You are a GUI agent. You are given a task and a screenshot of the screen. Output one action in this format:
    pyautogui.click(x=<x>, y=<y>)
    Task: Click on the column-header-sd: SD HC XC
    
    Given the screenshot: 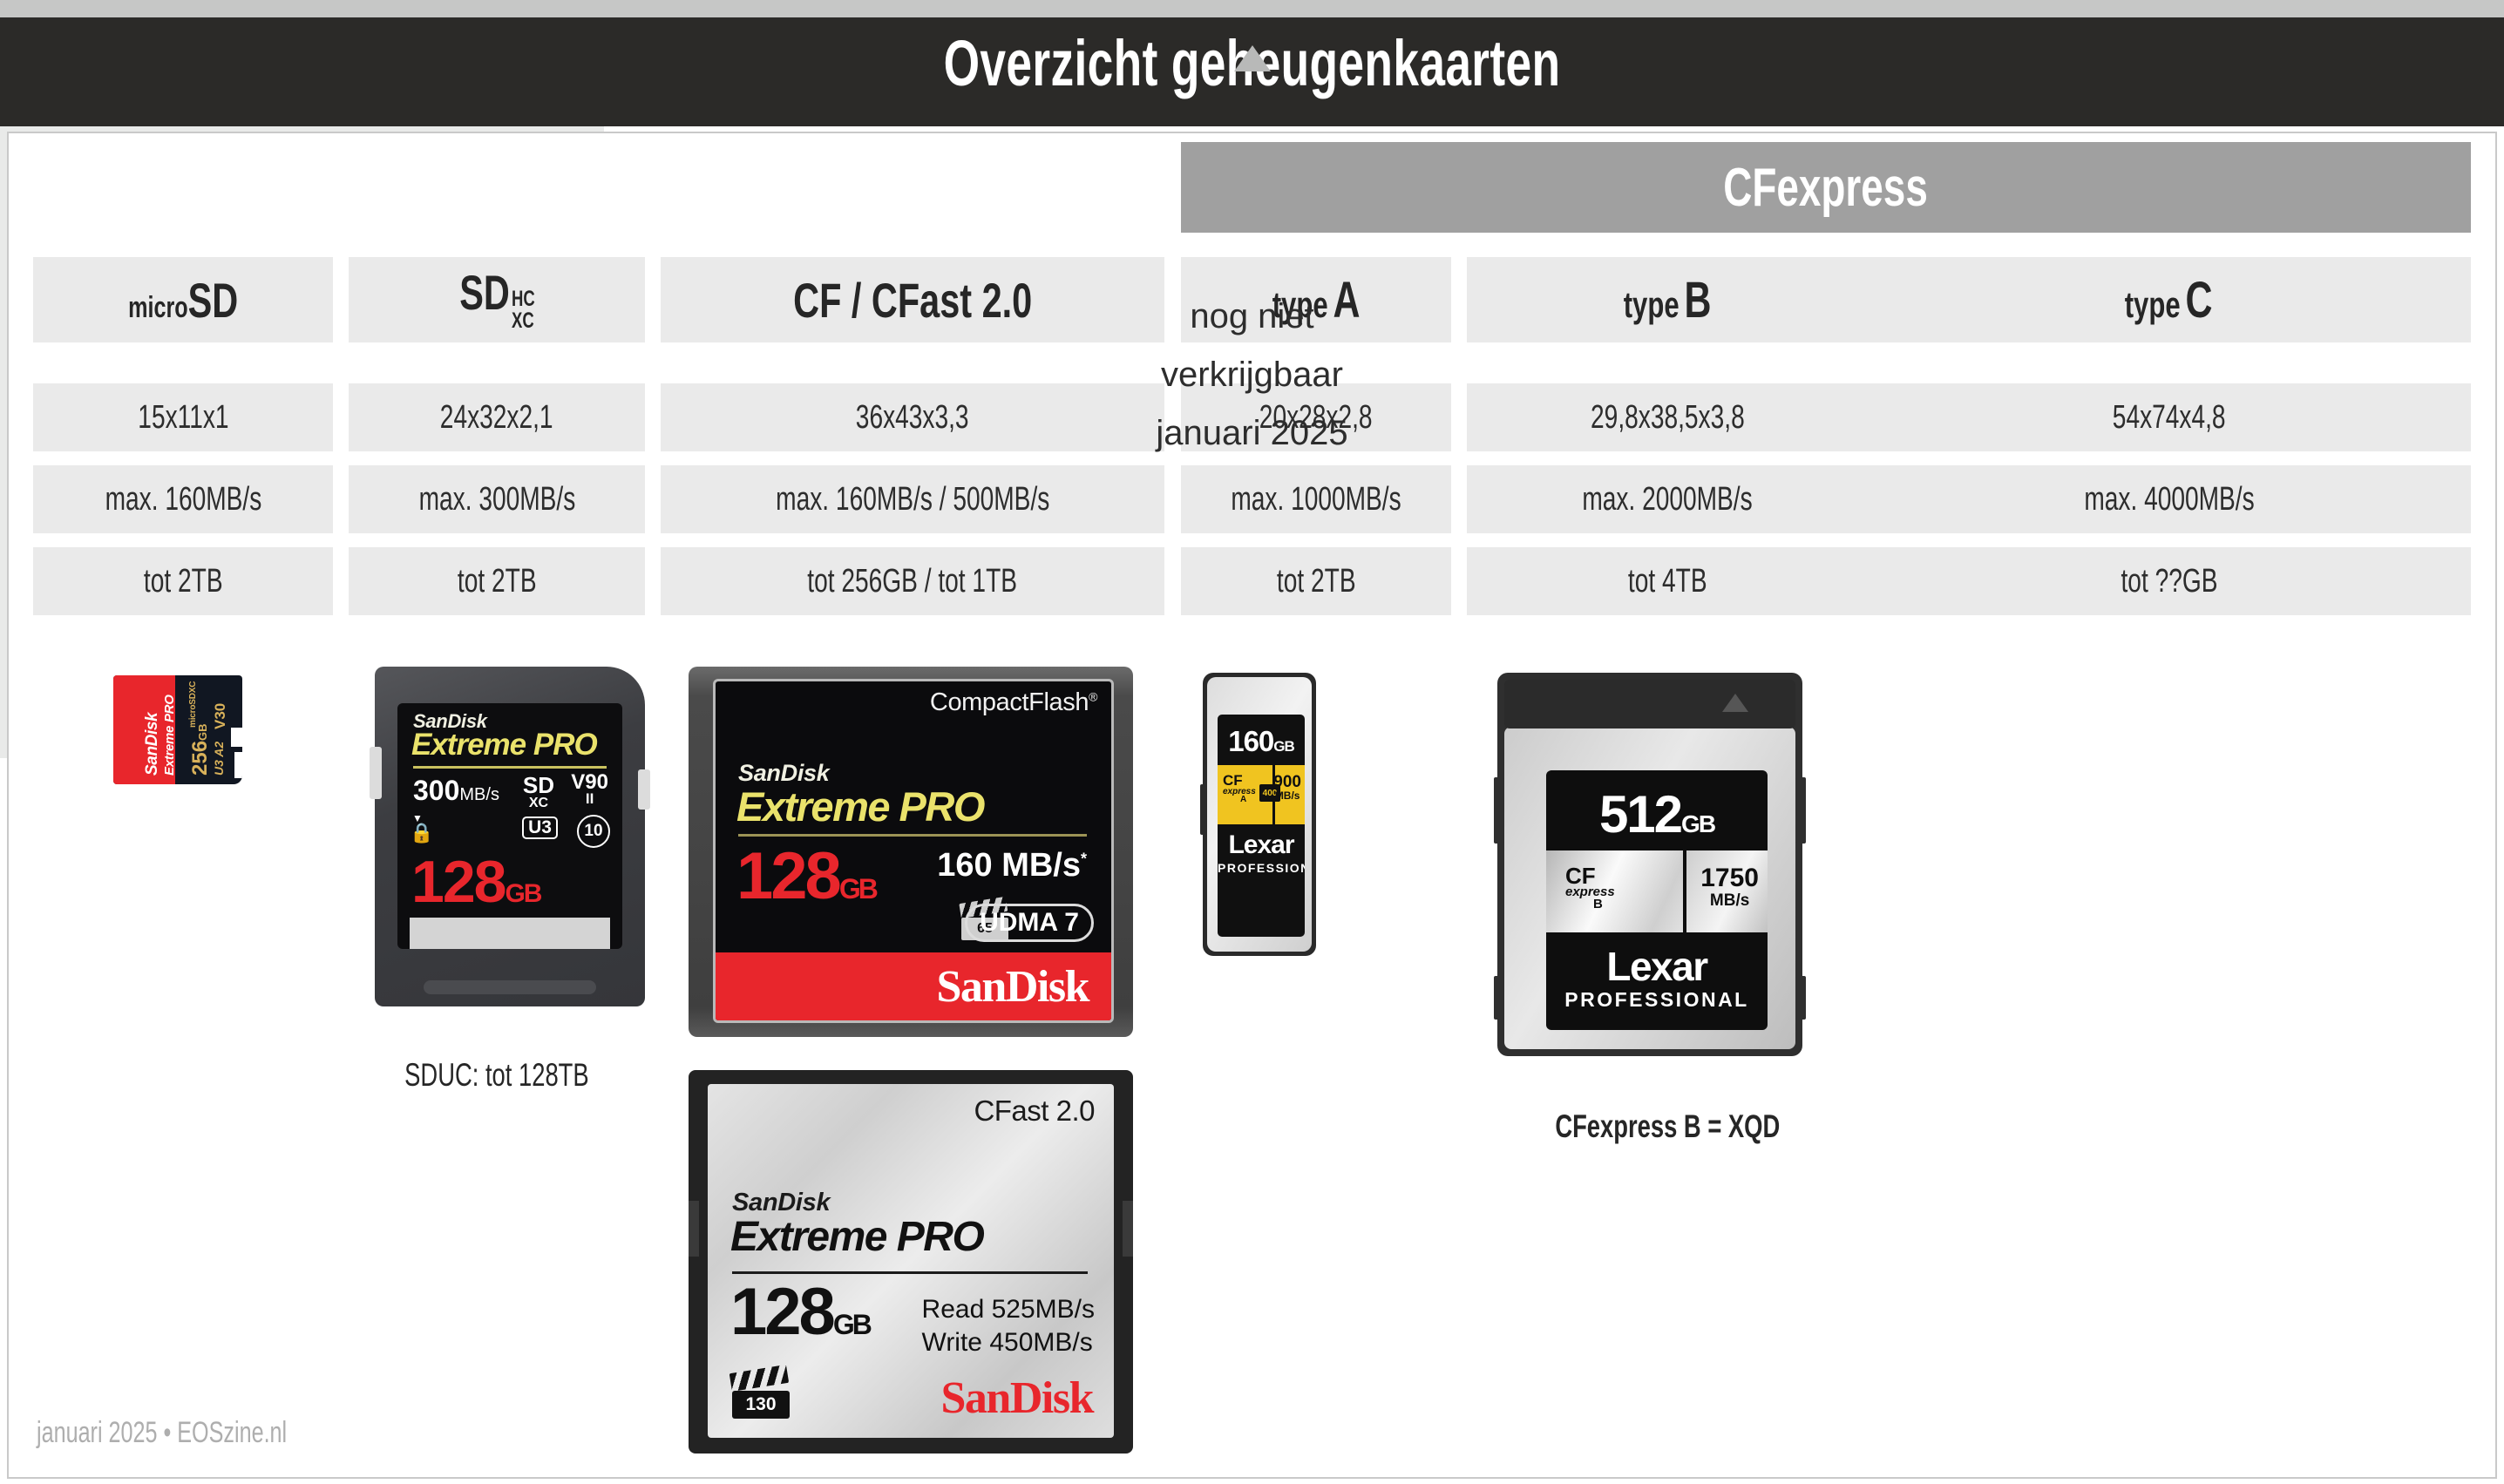 What is the action you would take?
    pyautogui.click(x=497, y=299)
    